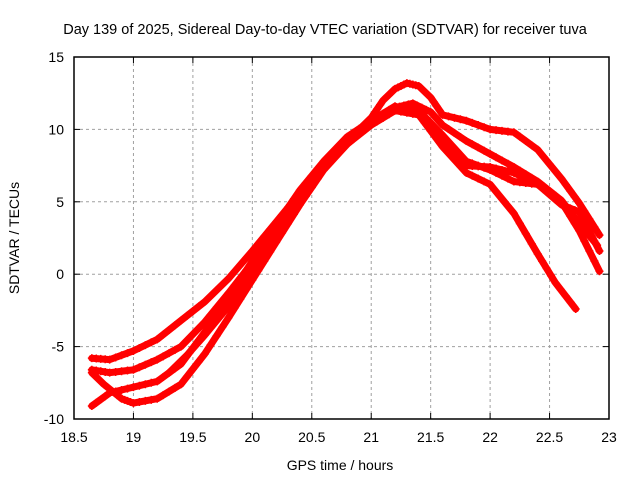 The width and height of the screenshot is (640, 480). Describe the element at coordinates (340, 465) in the screenshot. I see `x-axis-label: GPS time / hours` at that location.